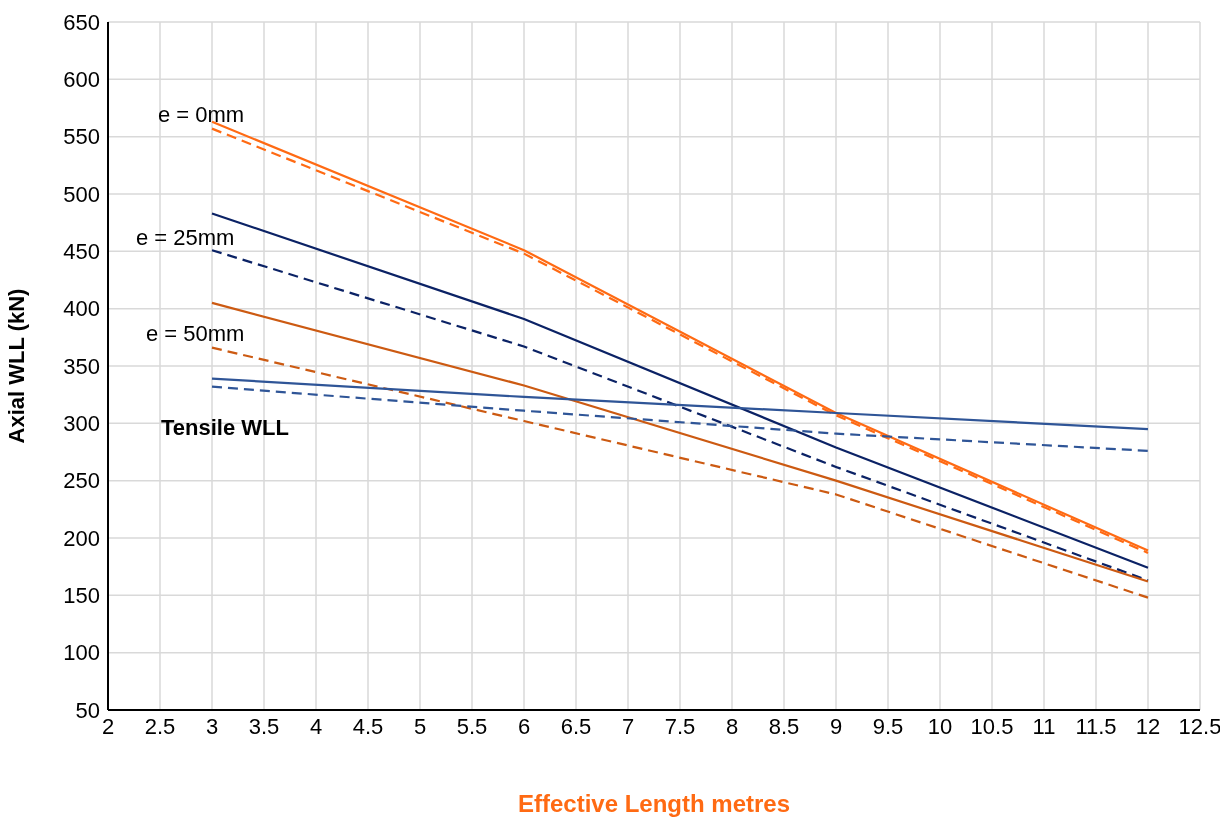 The height and width of the screenshot is (828, 1228). Describe the element at coordinates (1096, 726) in the screenshot. I see `x-tick-label: 11.5` at that location.